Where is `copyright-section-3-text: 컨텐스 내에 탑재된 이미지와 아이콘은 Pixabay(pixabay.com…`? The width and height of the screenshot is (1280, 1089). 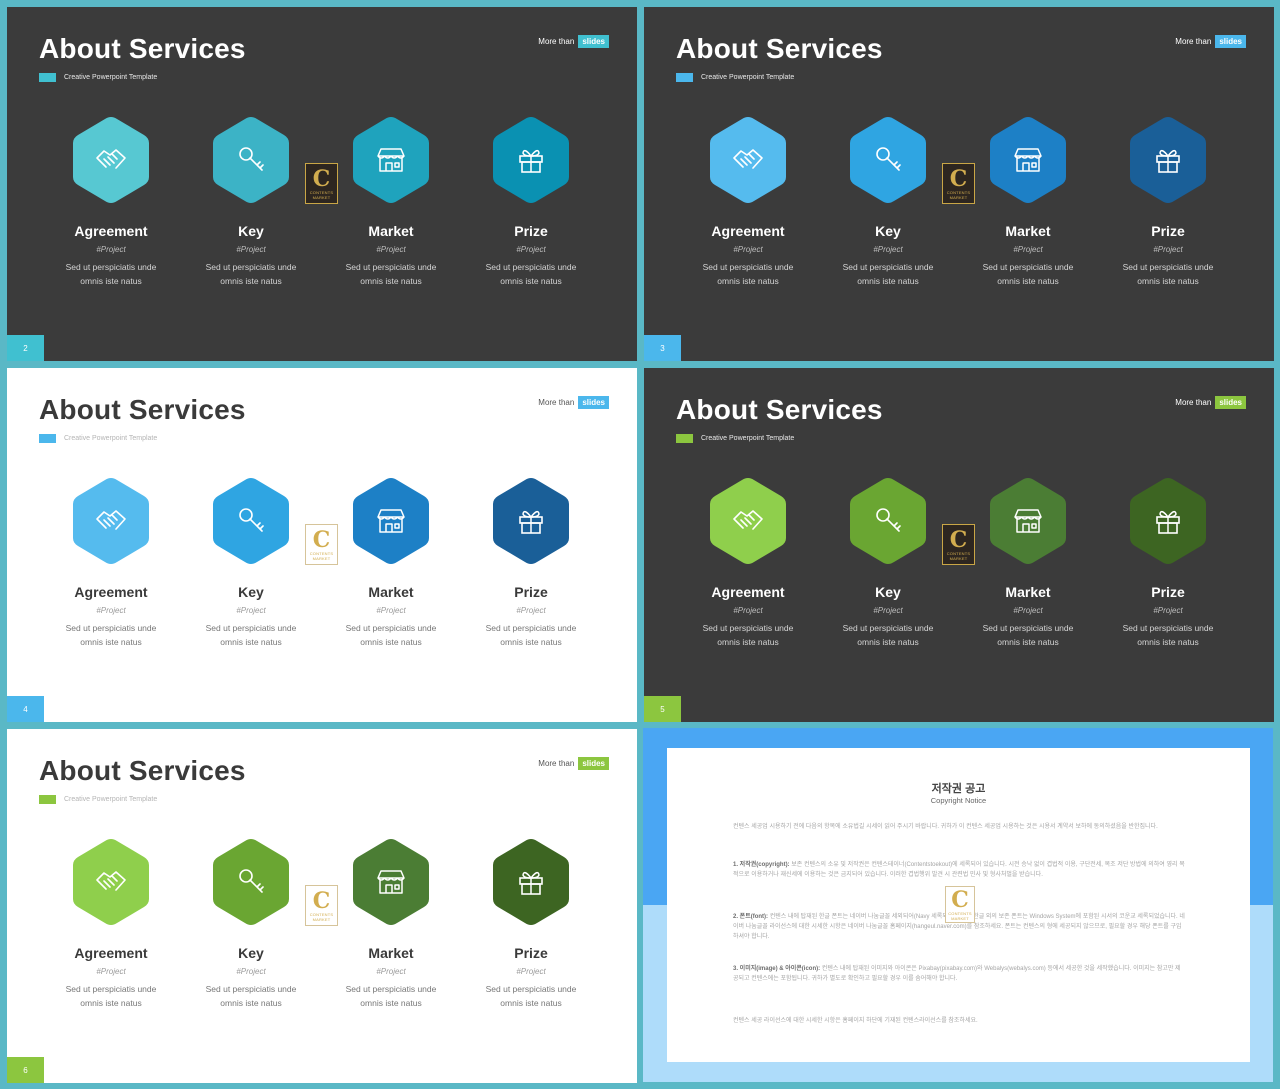
copyright-section-3-text: 컨텐스 내에 탑재된 이미지와 아이콘은 Pixabay(pixabay.com… is located at coordinates (957, 974).